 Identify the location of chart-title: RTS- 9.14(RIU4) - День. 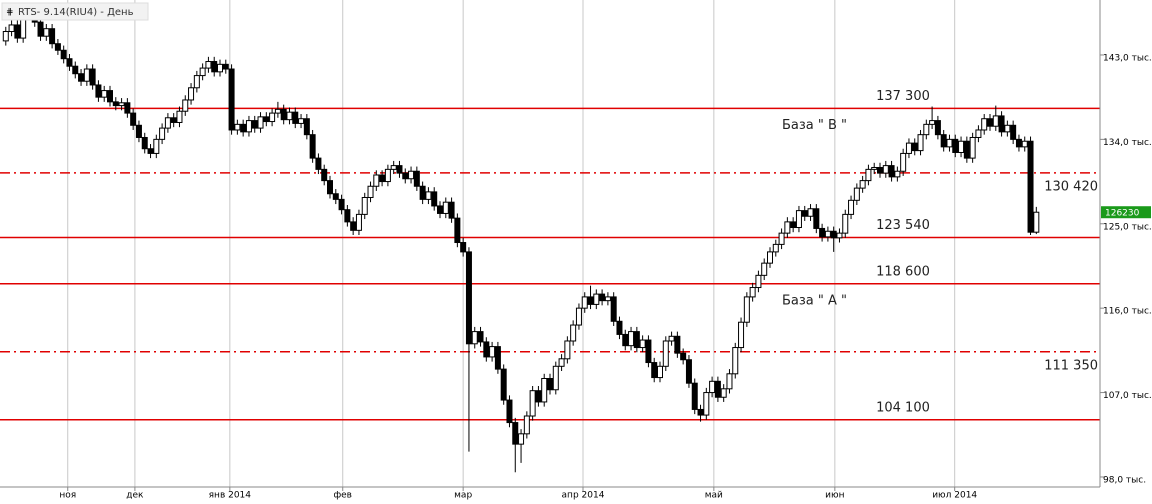
(76, 12).